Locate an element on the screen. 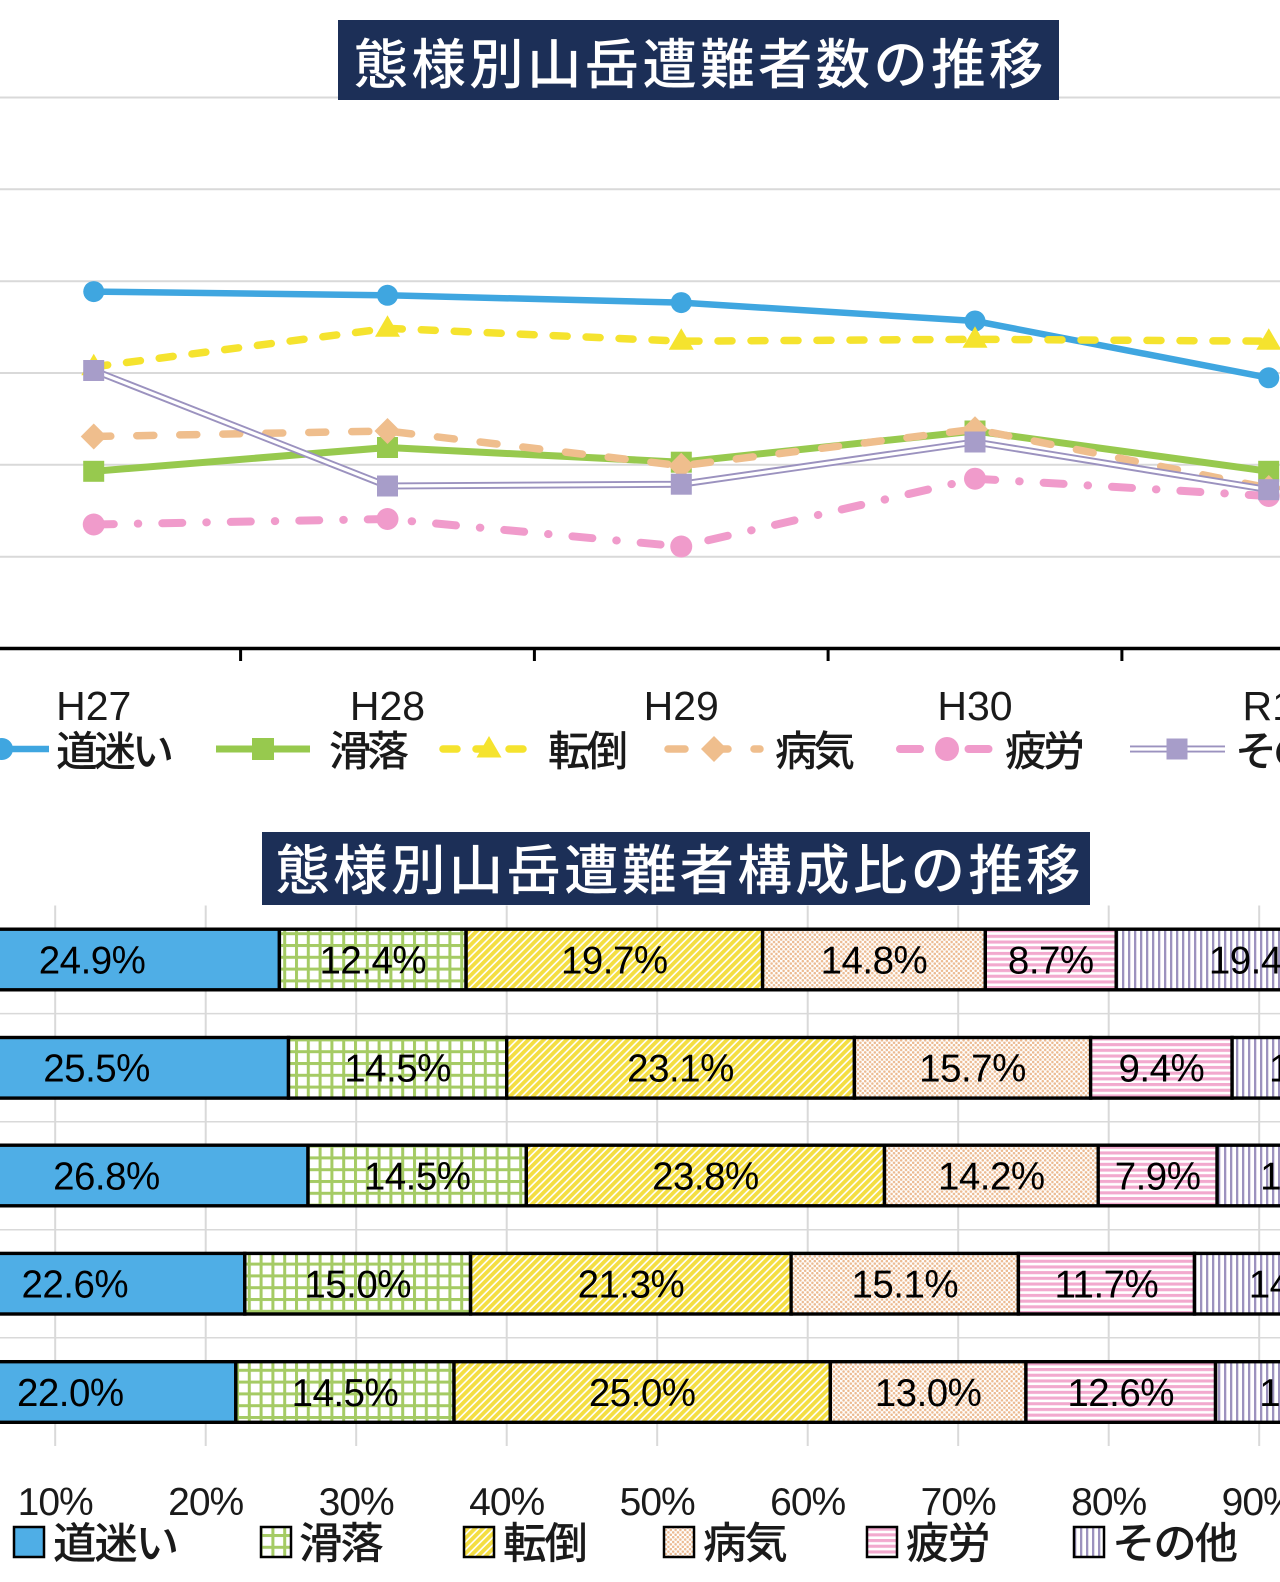 The height and width of the screenshot is (1582, 1280). svg-text: 12.8% is located at coordinates (1270, 1176).